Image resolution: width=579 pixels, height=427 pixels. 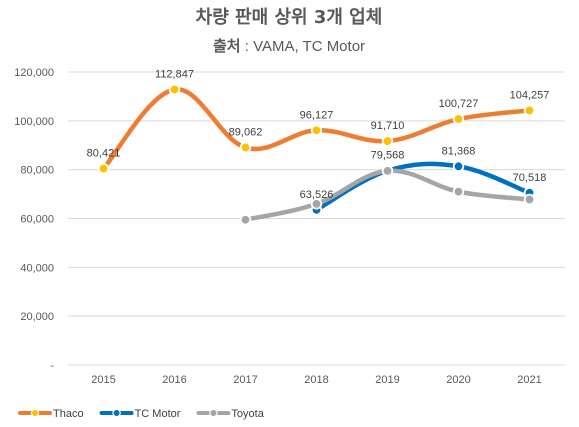 I want to click on x-tick-label: 2019, so click(x=387, y=380).